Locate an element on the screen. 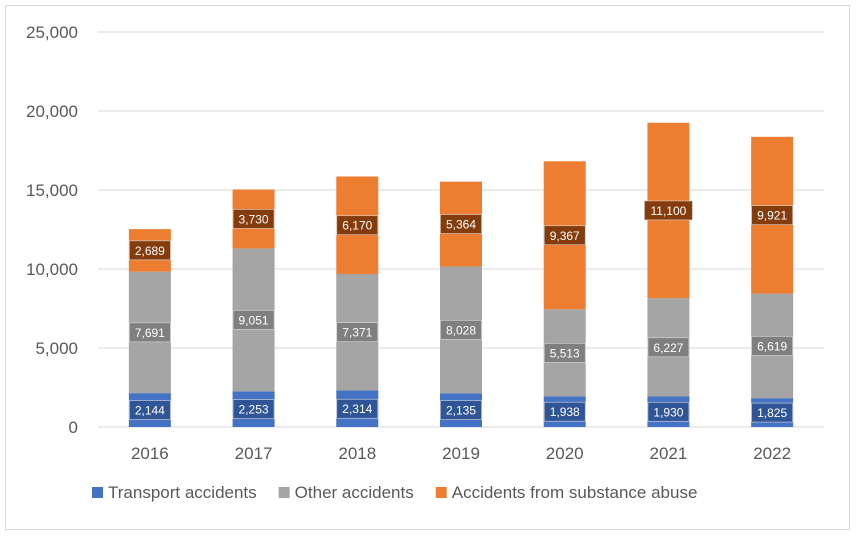 Image resolution: width=857 pixels, height=537 pixels. data-label: 9,051 is located at coordinates (254, 320).